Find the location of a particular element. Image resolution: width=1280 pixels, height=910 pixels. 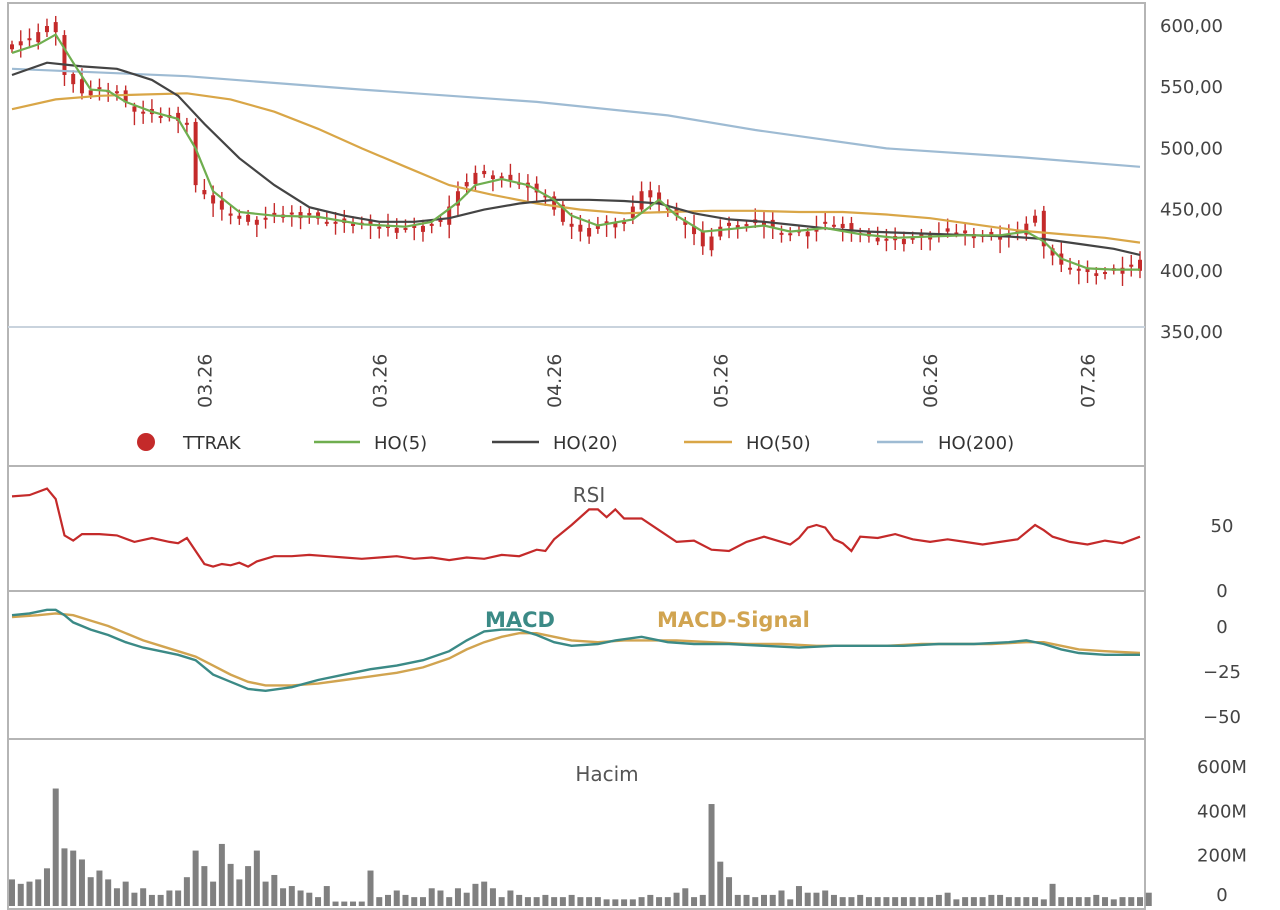

price-y-tick-label: 450,00 is located at coordinates (1191, 210).